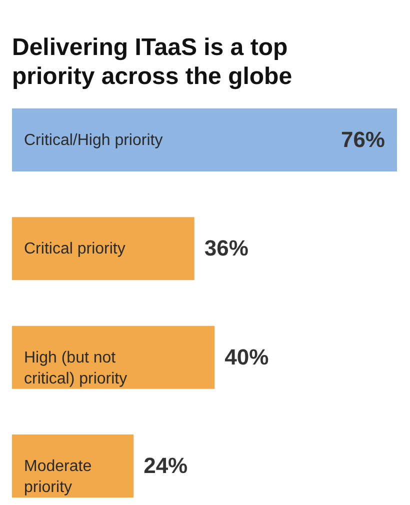 This screenshot has height=505, width=410. I want to click on y-tick-label: Moderate priority, so click(58, 477).